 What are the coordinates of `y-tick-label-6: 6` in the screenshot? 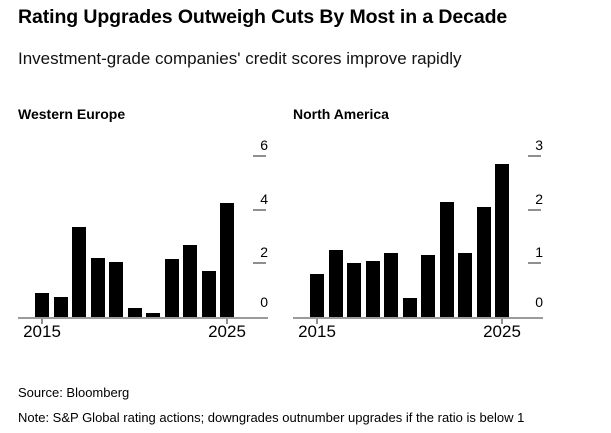 It's located at (264, 145).